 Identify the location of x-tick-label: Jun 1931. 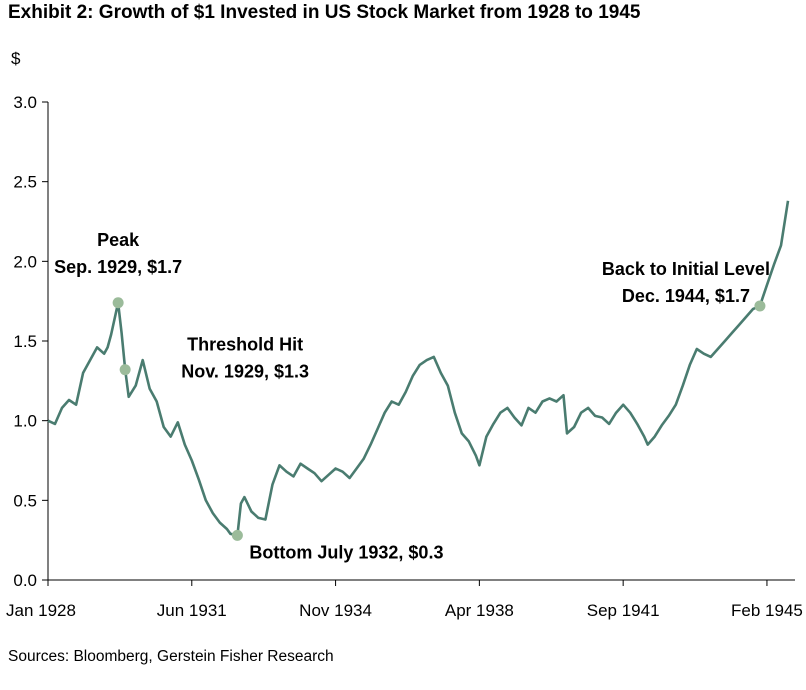
(192, 610).